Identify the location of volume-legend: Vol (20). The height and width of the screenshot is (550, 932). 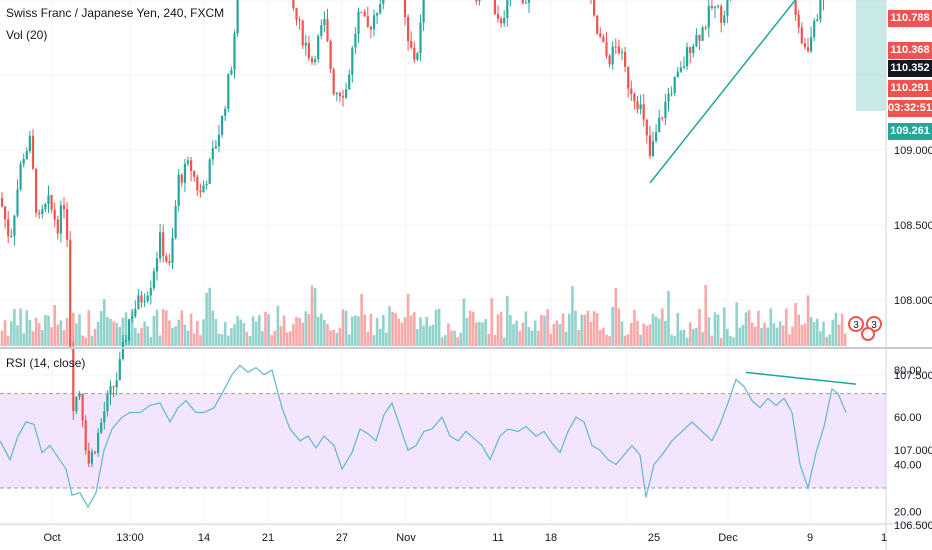
(27, 35).